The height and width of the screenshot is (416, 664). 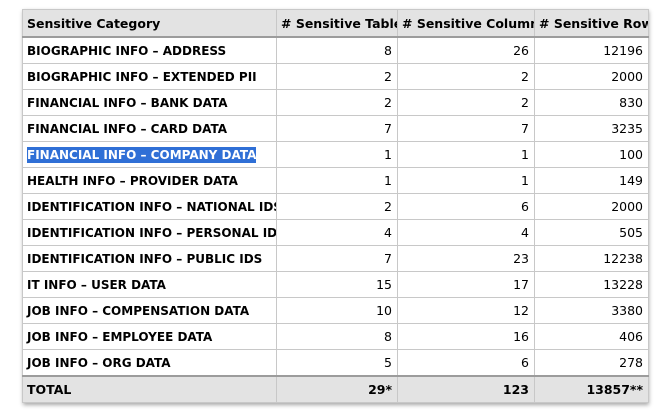 I want to click on table-row: IT INFO – USER DATA 15 17 13228, so click(x=335, y=284).